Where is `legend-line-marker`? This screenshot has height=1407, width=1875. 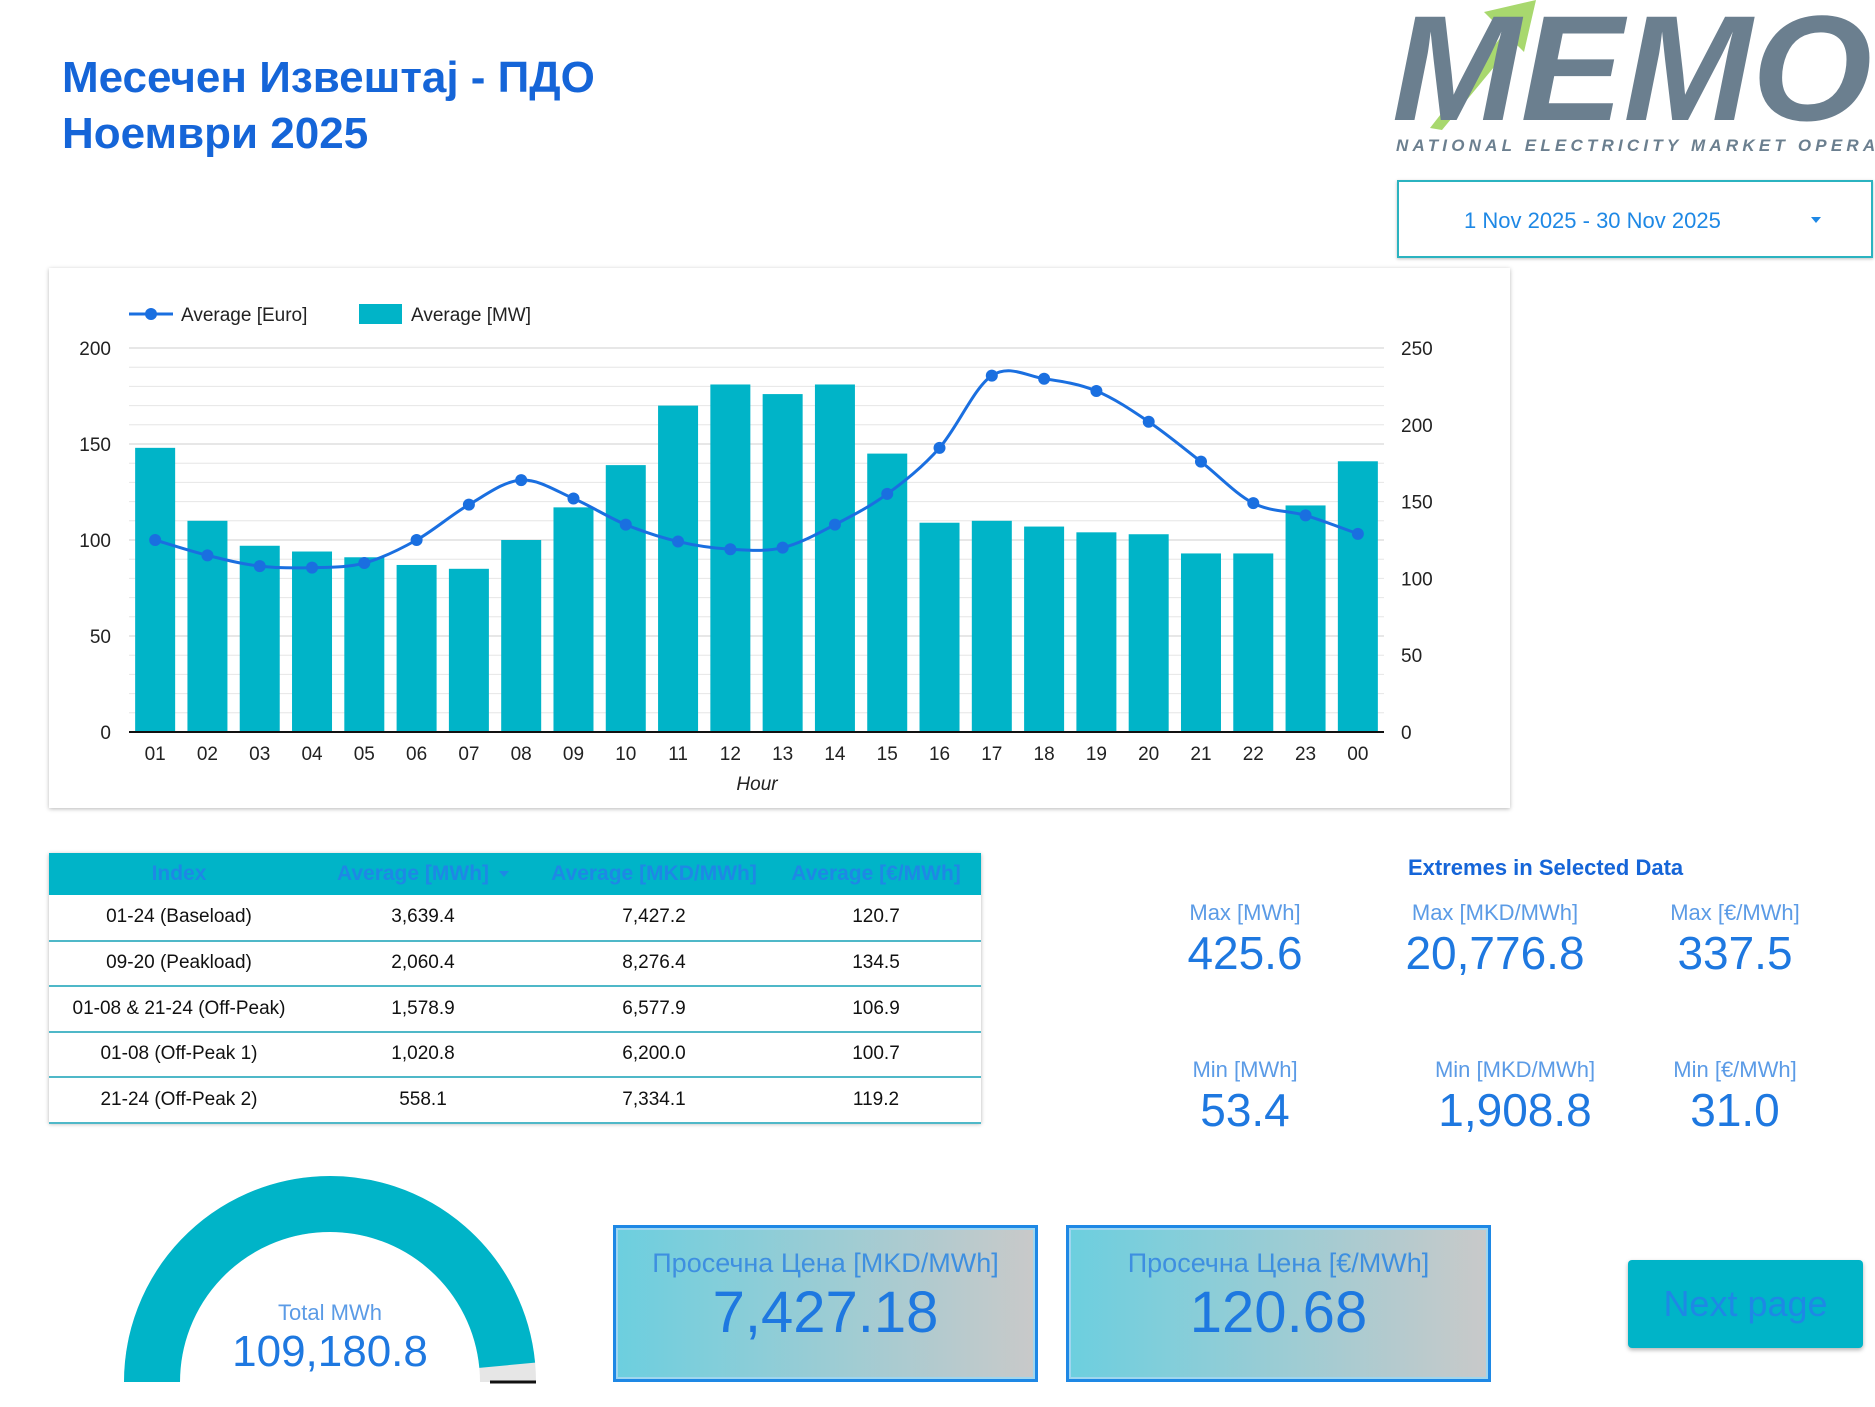 legend-line-marker is located at coordinates (151, 314).